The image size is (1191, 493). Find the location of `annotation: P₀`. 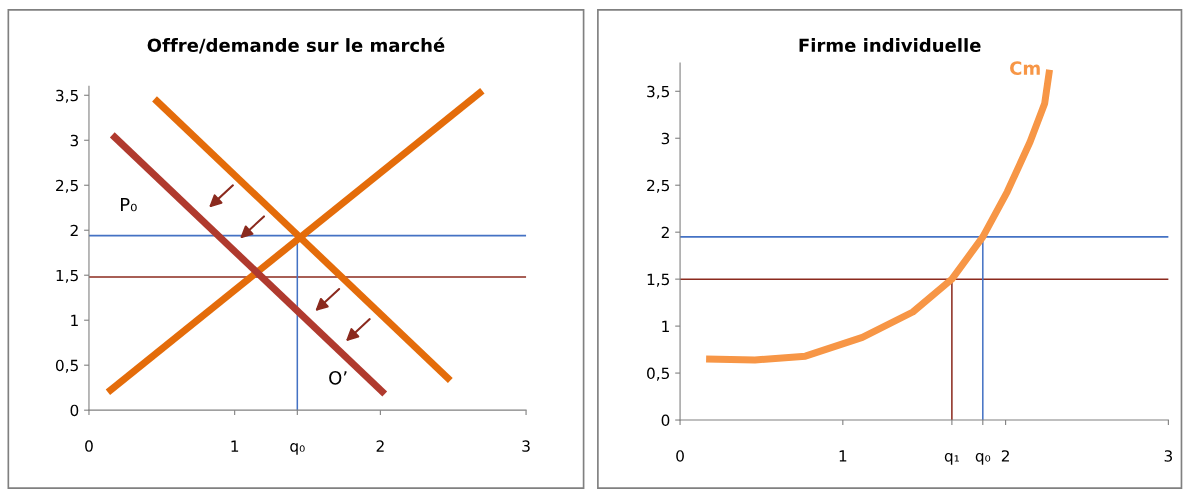

annotation: P₀ is located at coordinates (129, 204).